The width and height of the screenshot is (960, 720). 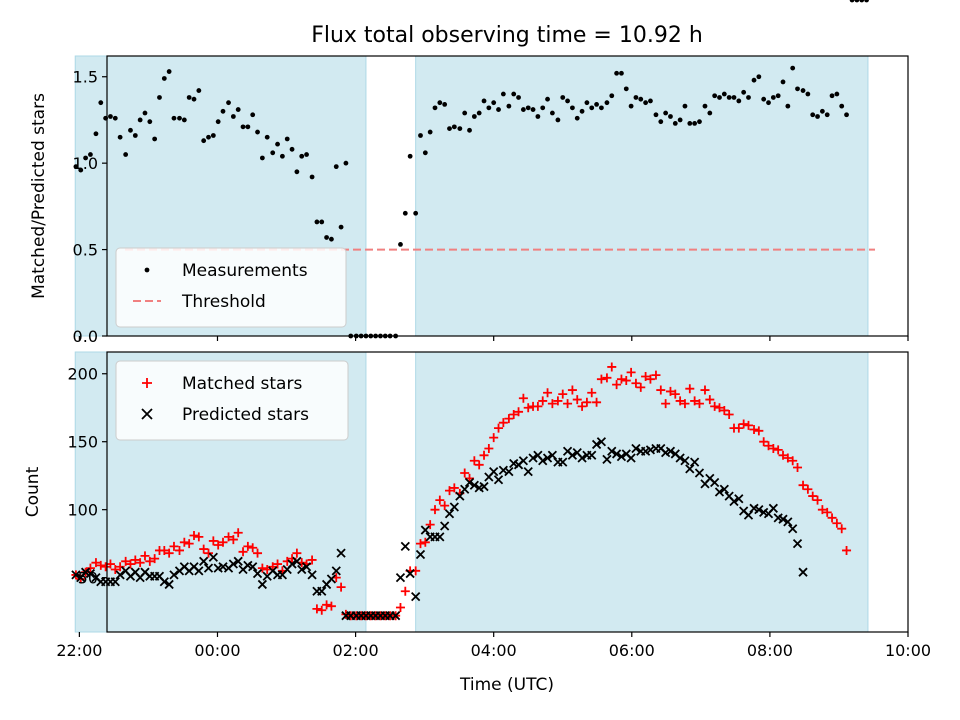 What do you see at coordinates (85, 250) in the screenshot?
I see `y-tick-label: 0.5` at bounding box center [85, 250].